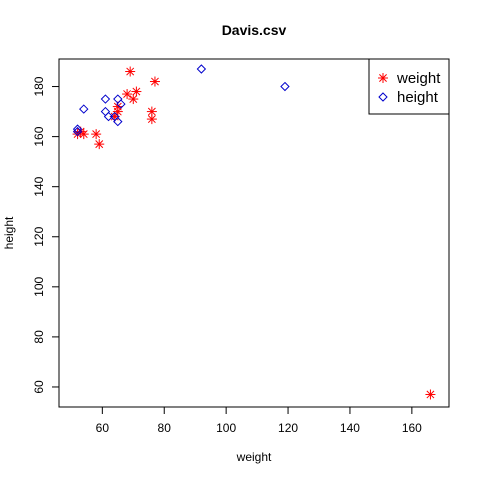  What do you see at coordinates (254, 457) in the screenshot?
I see `x-axis-label: weight` at bounding box center [254, 457].